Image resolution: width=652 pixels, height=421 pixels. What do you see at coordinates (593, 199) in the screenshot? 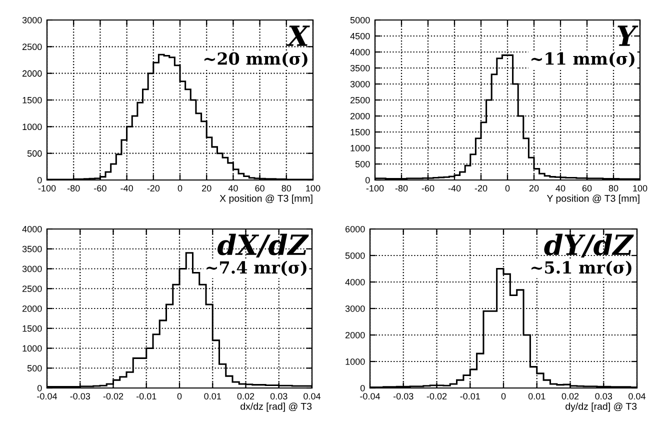
I see `x-axis-title: Y position @ T3 [mm]` at bounding box center [593, 199].